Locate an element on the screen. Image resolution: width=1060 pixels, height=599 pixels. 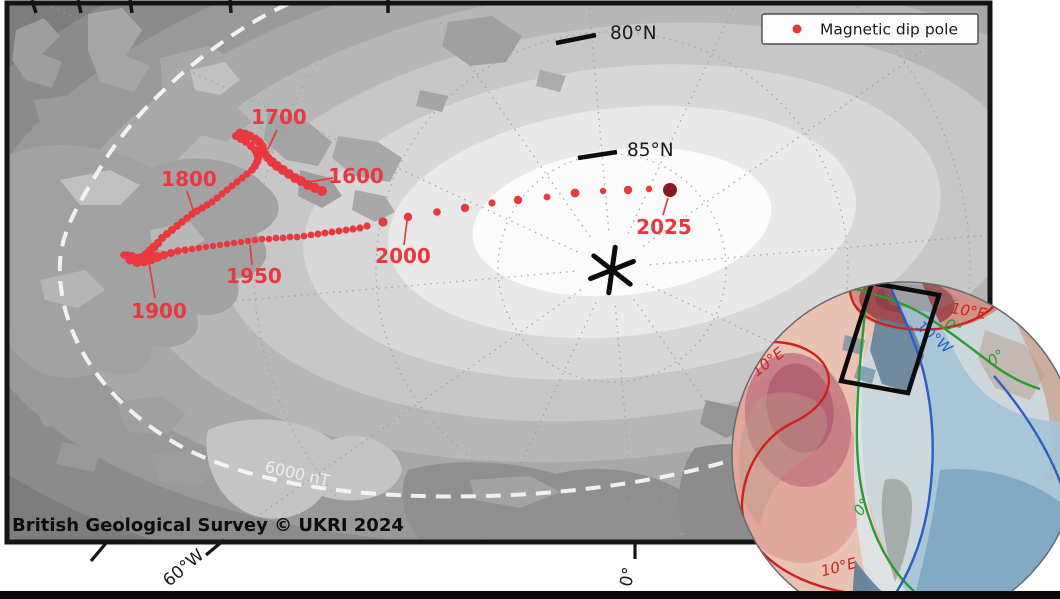
graticule-parallel-85n is located at coordinates (612, 268).